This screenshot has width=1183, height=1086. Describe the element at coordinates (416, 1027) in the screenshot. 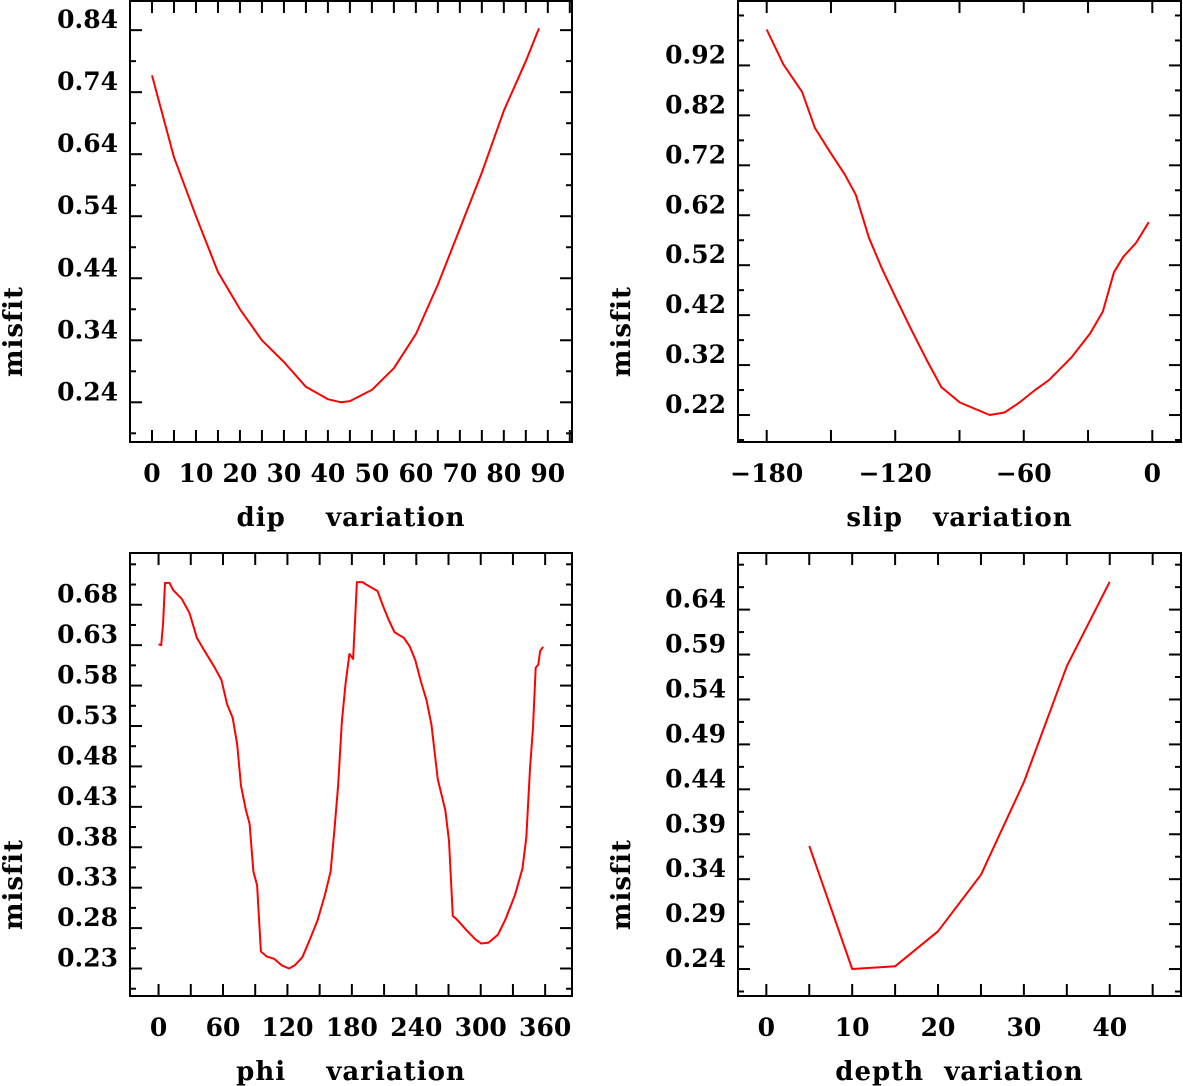

I see `x-tick-label: 240` at that location.